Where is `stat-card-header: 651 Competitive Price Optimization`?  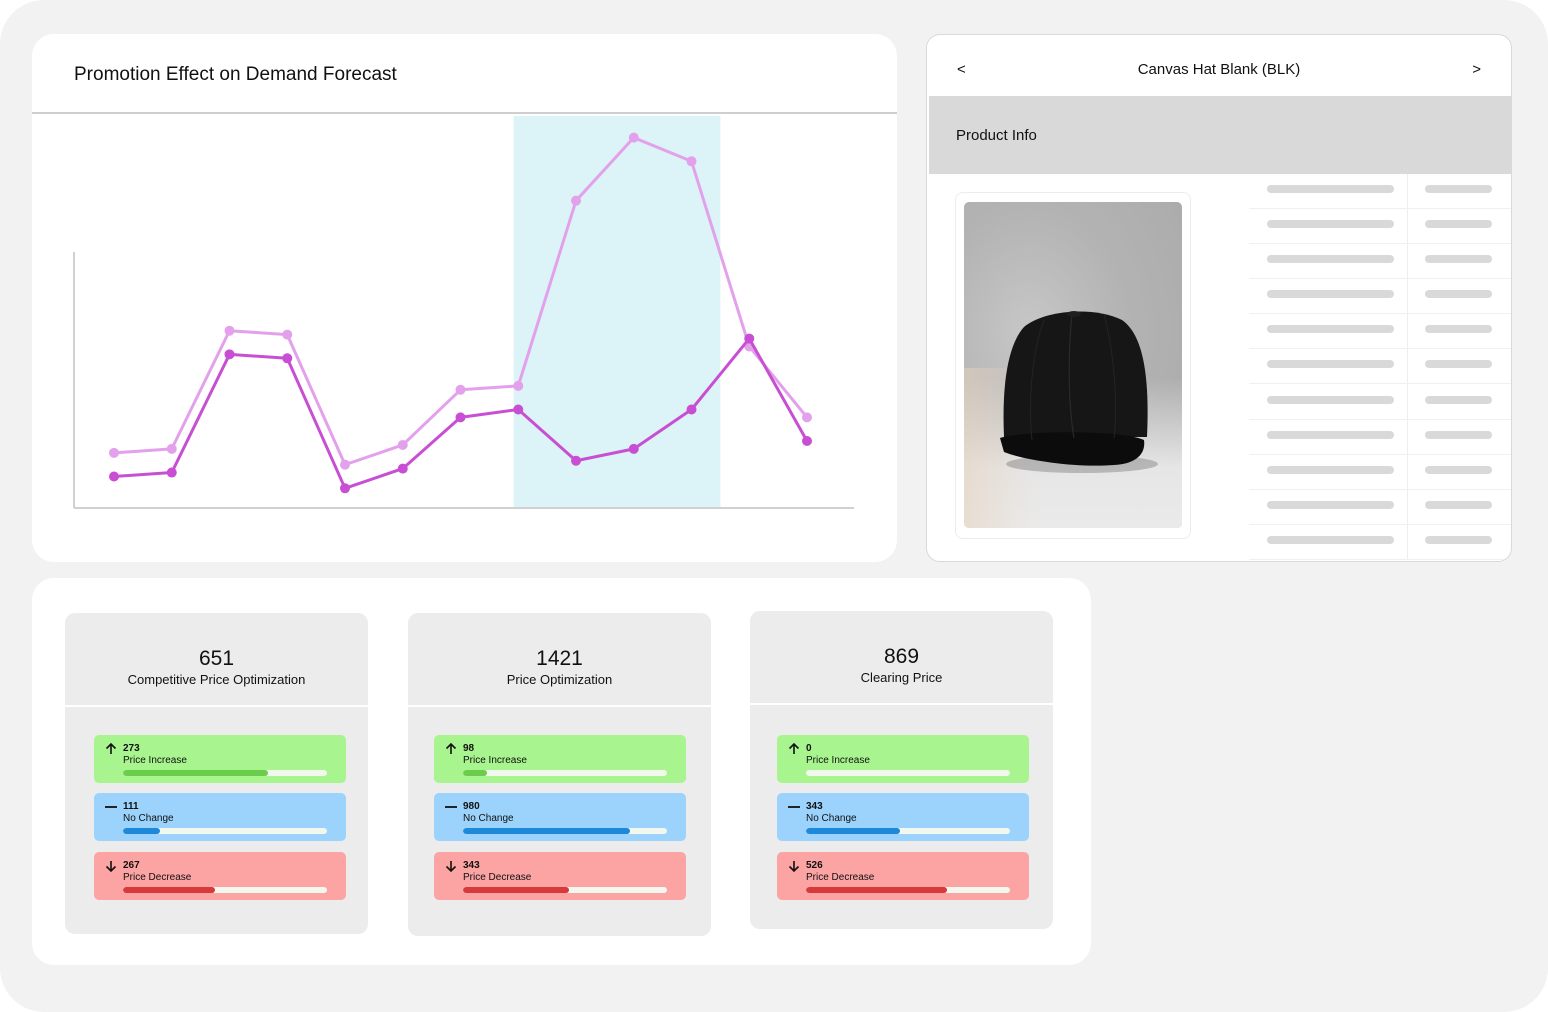
stat-card-header: 651 Competitive Price Optimization is located at coordinates (216, 660).